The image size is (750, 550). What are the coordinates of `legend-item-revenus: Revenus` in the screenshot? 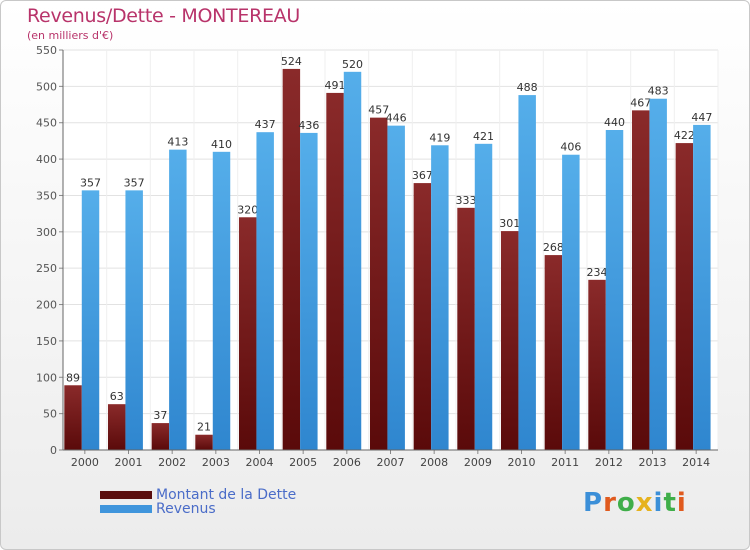 It's located at (158, 509).